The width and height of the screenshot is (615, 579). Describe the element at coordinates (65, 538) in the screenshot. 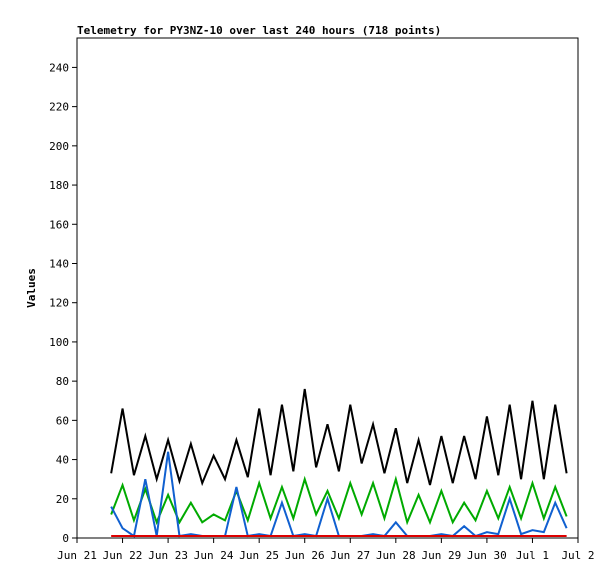

I see `y-tick-label: 0` at that location.